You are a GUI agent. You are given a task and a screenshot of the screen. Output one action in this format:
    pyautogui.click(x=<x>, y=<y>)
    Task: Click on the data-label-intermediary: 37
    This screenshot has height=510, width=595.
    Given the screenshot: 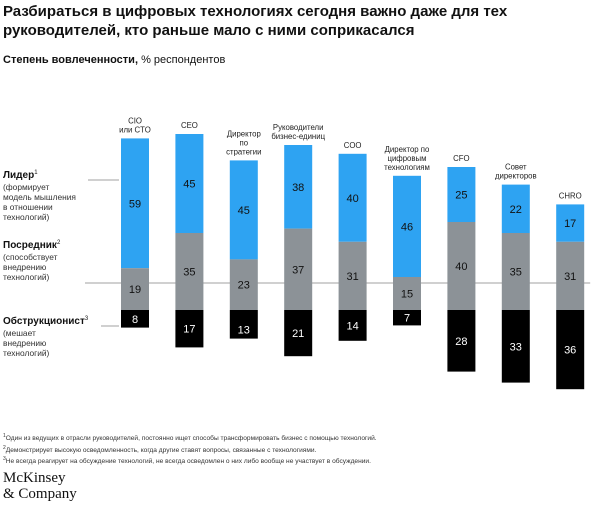 What is the action you would take?
    pyautogui.click(x=298, y=270)
    